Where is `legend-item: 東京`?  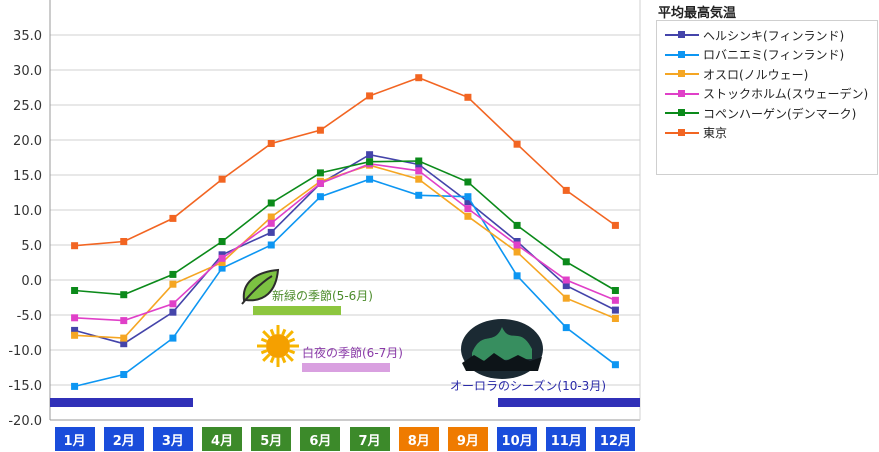 legend-item: 東京 is located at coordinates (696, 133).